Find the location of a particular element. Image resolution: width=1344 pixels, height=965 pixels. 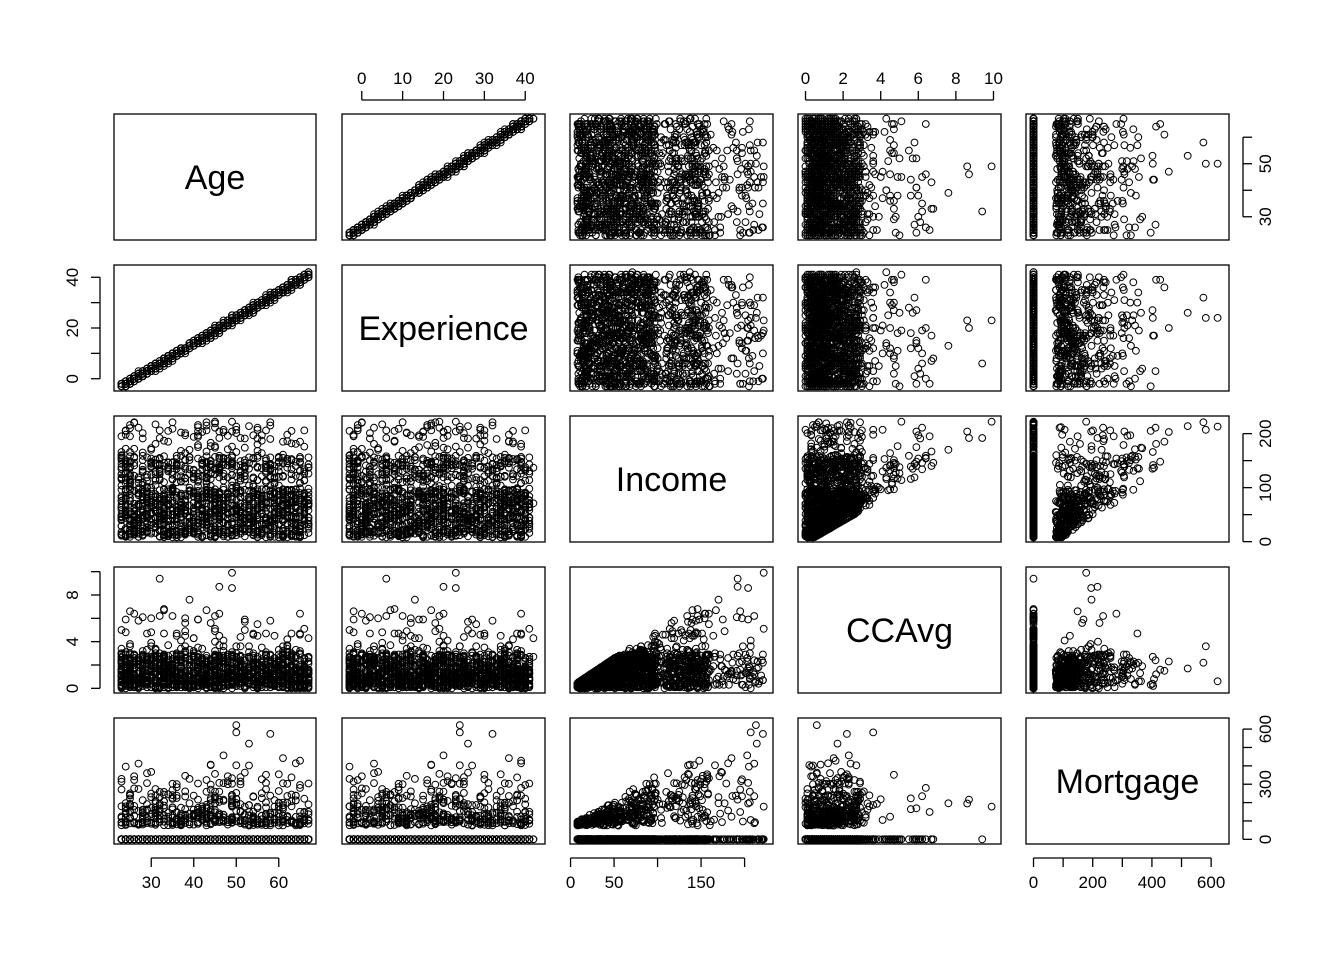

panel-age-vs-ccavg is located at coordinates (899, 177).